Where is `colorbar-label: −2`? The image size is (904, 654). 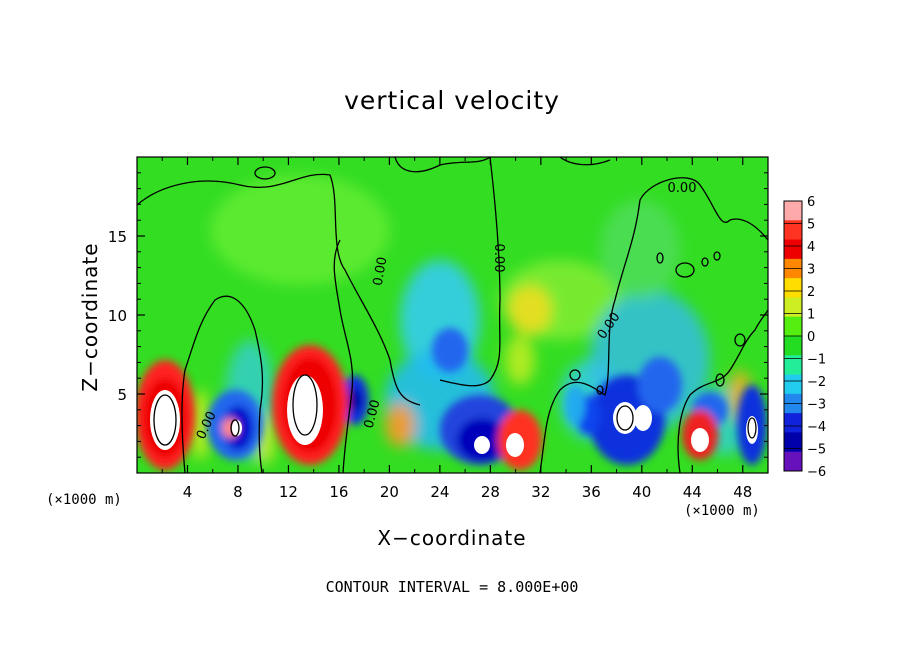 colorbar-label: −2 is located at coordinates (816, 382).